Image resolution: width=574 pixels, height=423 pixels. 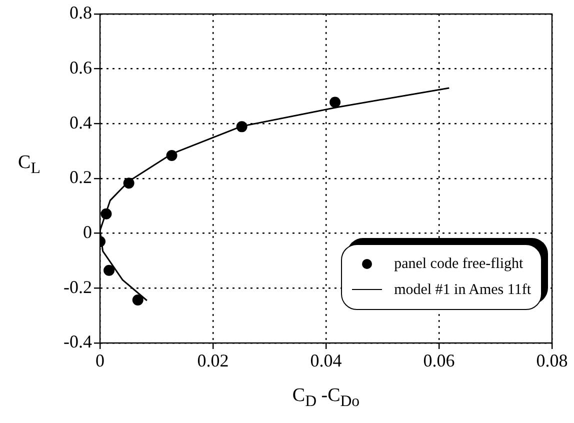 I want to click on y-tick-label: 0.6, so click(x=81, y=68).